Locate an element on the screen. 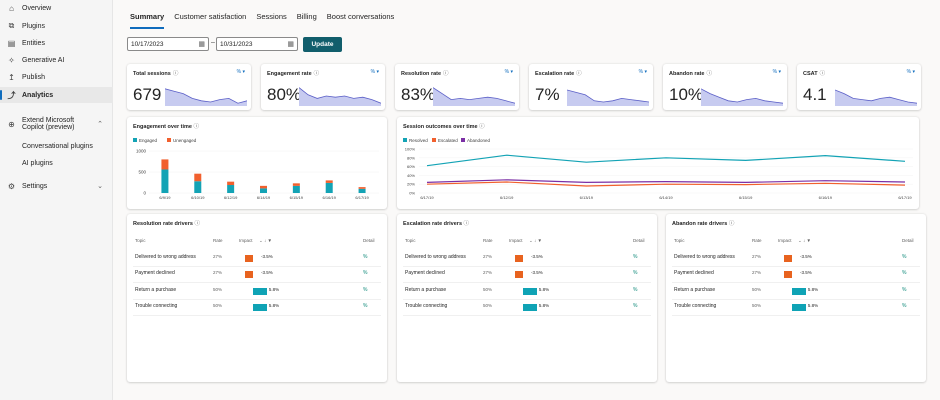 The height and width of the screenshot is (400, 940). update-button: Update is located at coordinates (322, 44).